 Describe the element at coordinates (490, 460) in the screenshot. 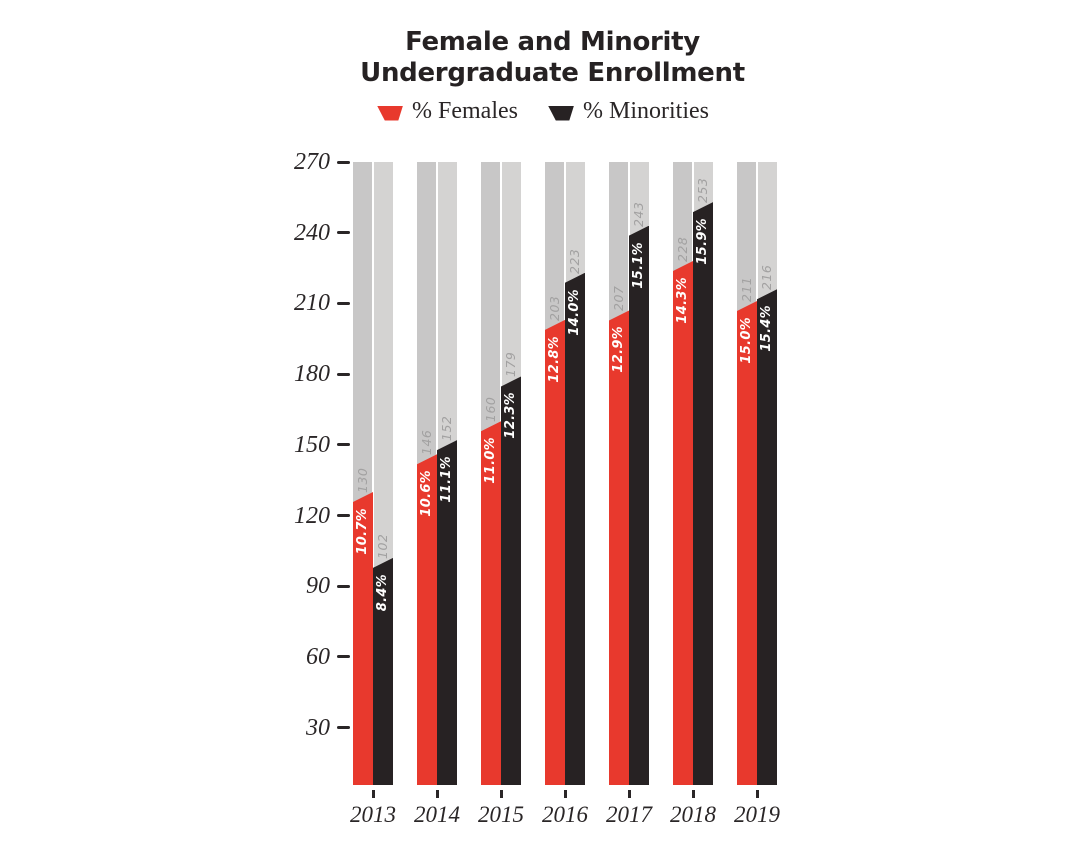

I see `percent-label-females-2015: 11.0%` at that location.